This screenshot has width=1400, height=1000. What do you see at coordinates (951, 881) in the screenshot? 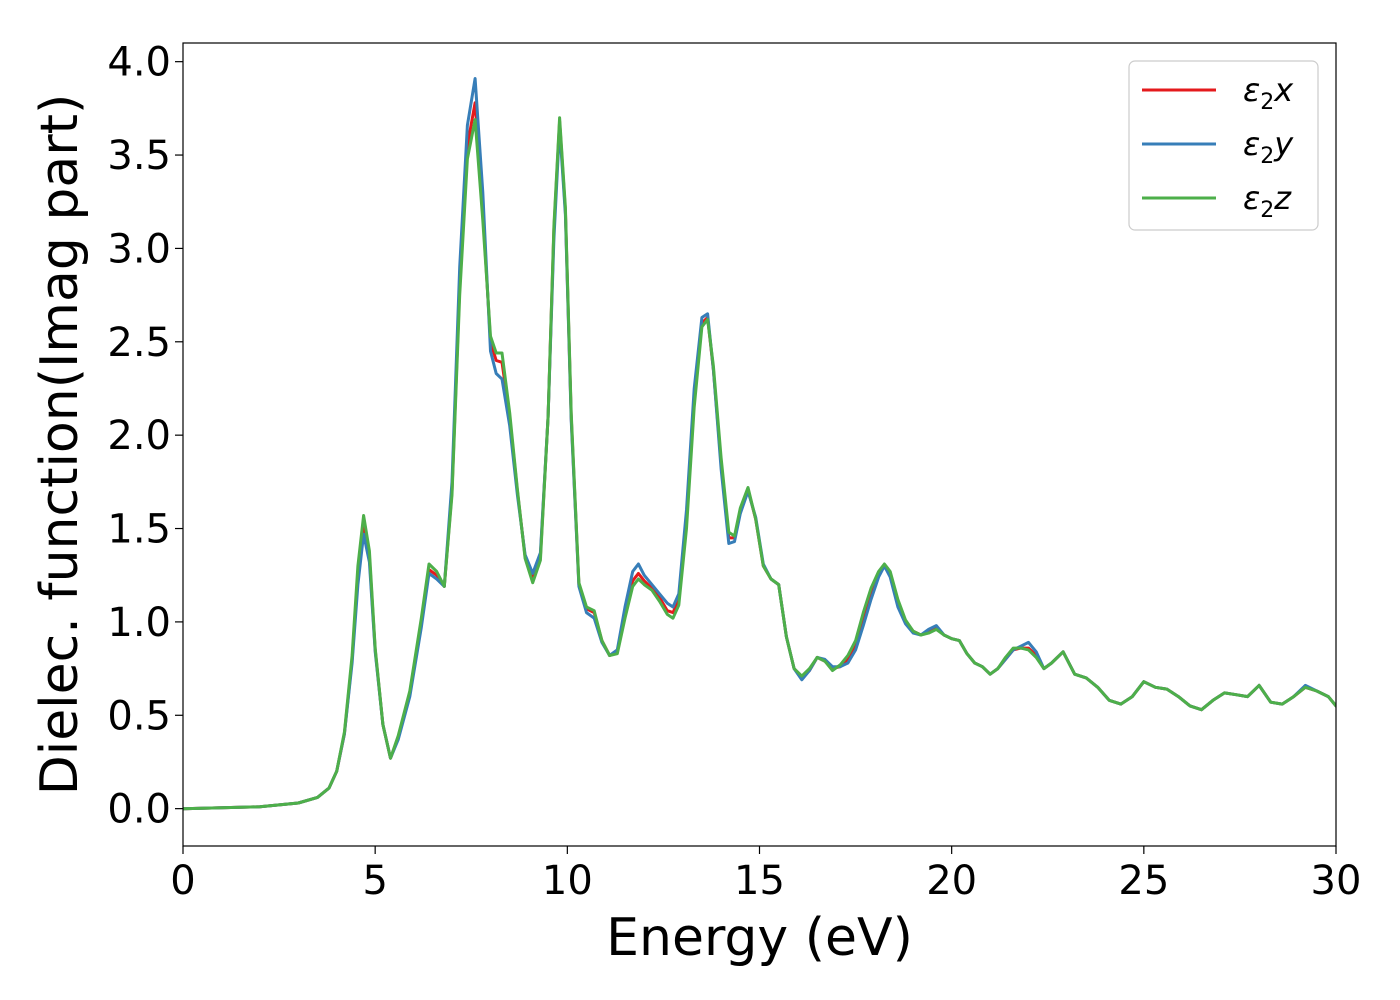
I see `x-tick-label: 20` at bounding box center [951, 881].